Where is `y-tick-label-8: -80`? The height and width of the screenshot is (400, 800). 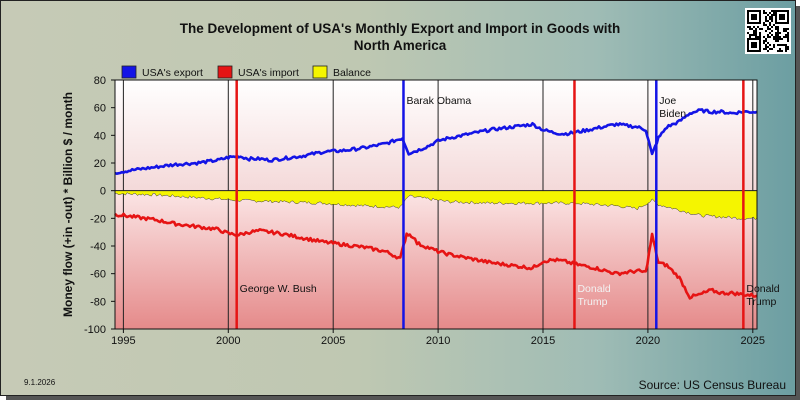
y-tick-label-8: -80 is located at coordinates (98, 302).